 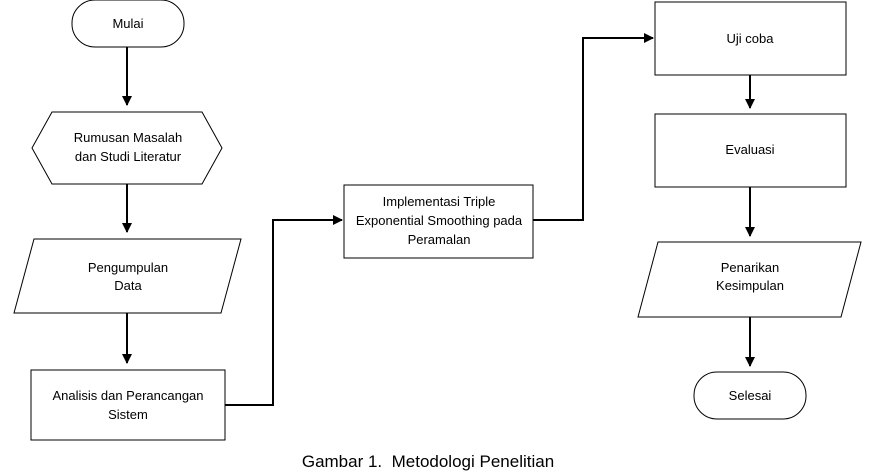 What do you see at coordinates (439, 239) in the screenshot?
I see `node-implementasi-label-line3: Peramalan` at bounding box center [439, 239].